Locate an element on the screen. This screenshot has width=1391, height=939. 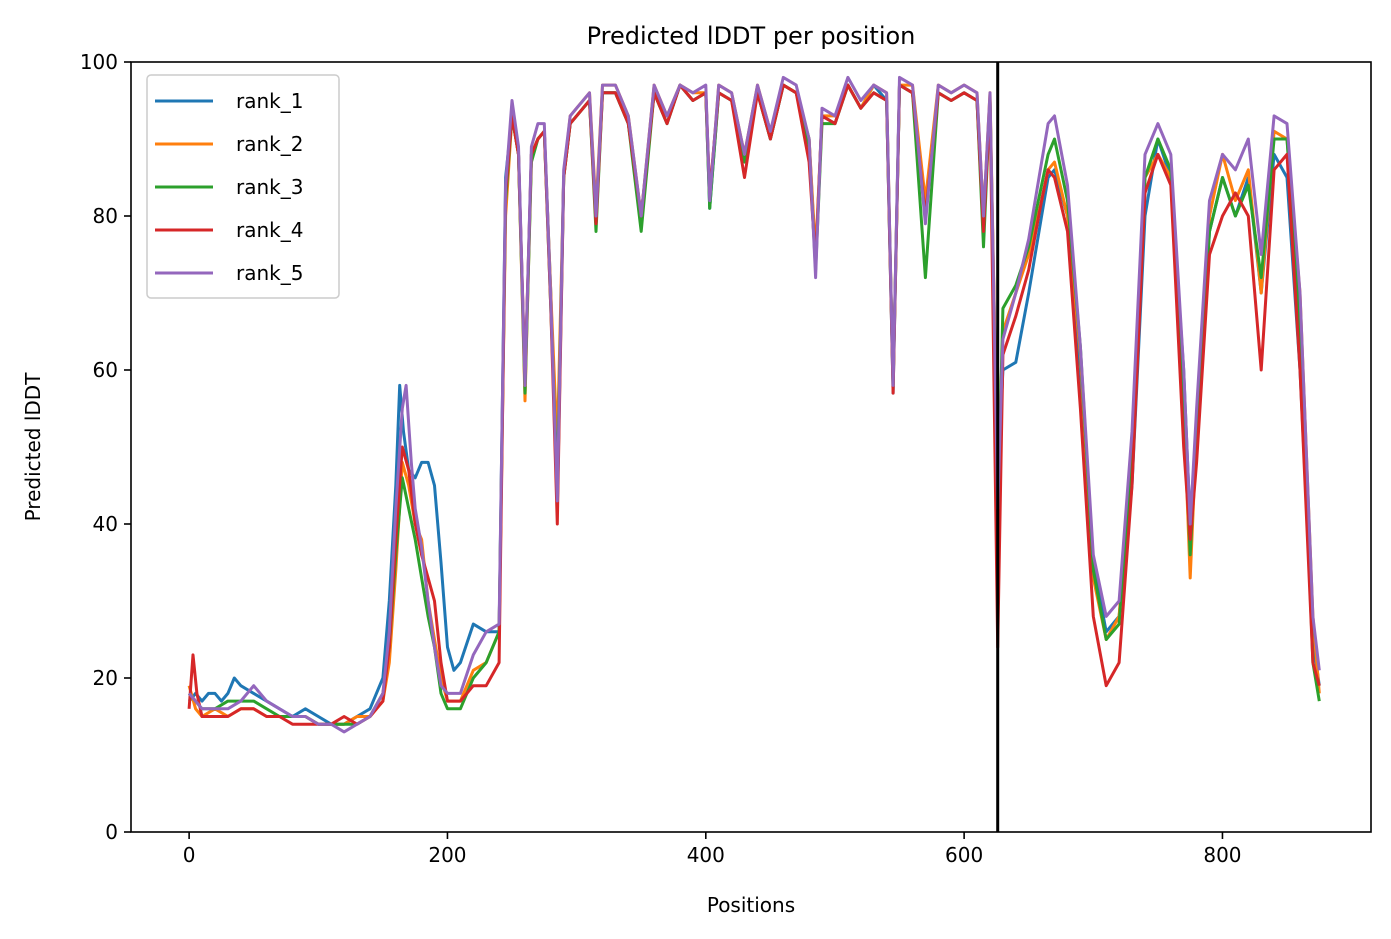
y-tick-label: 100 is located at coordinates (99, 62).